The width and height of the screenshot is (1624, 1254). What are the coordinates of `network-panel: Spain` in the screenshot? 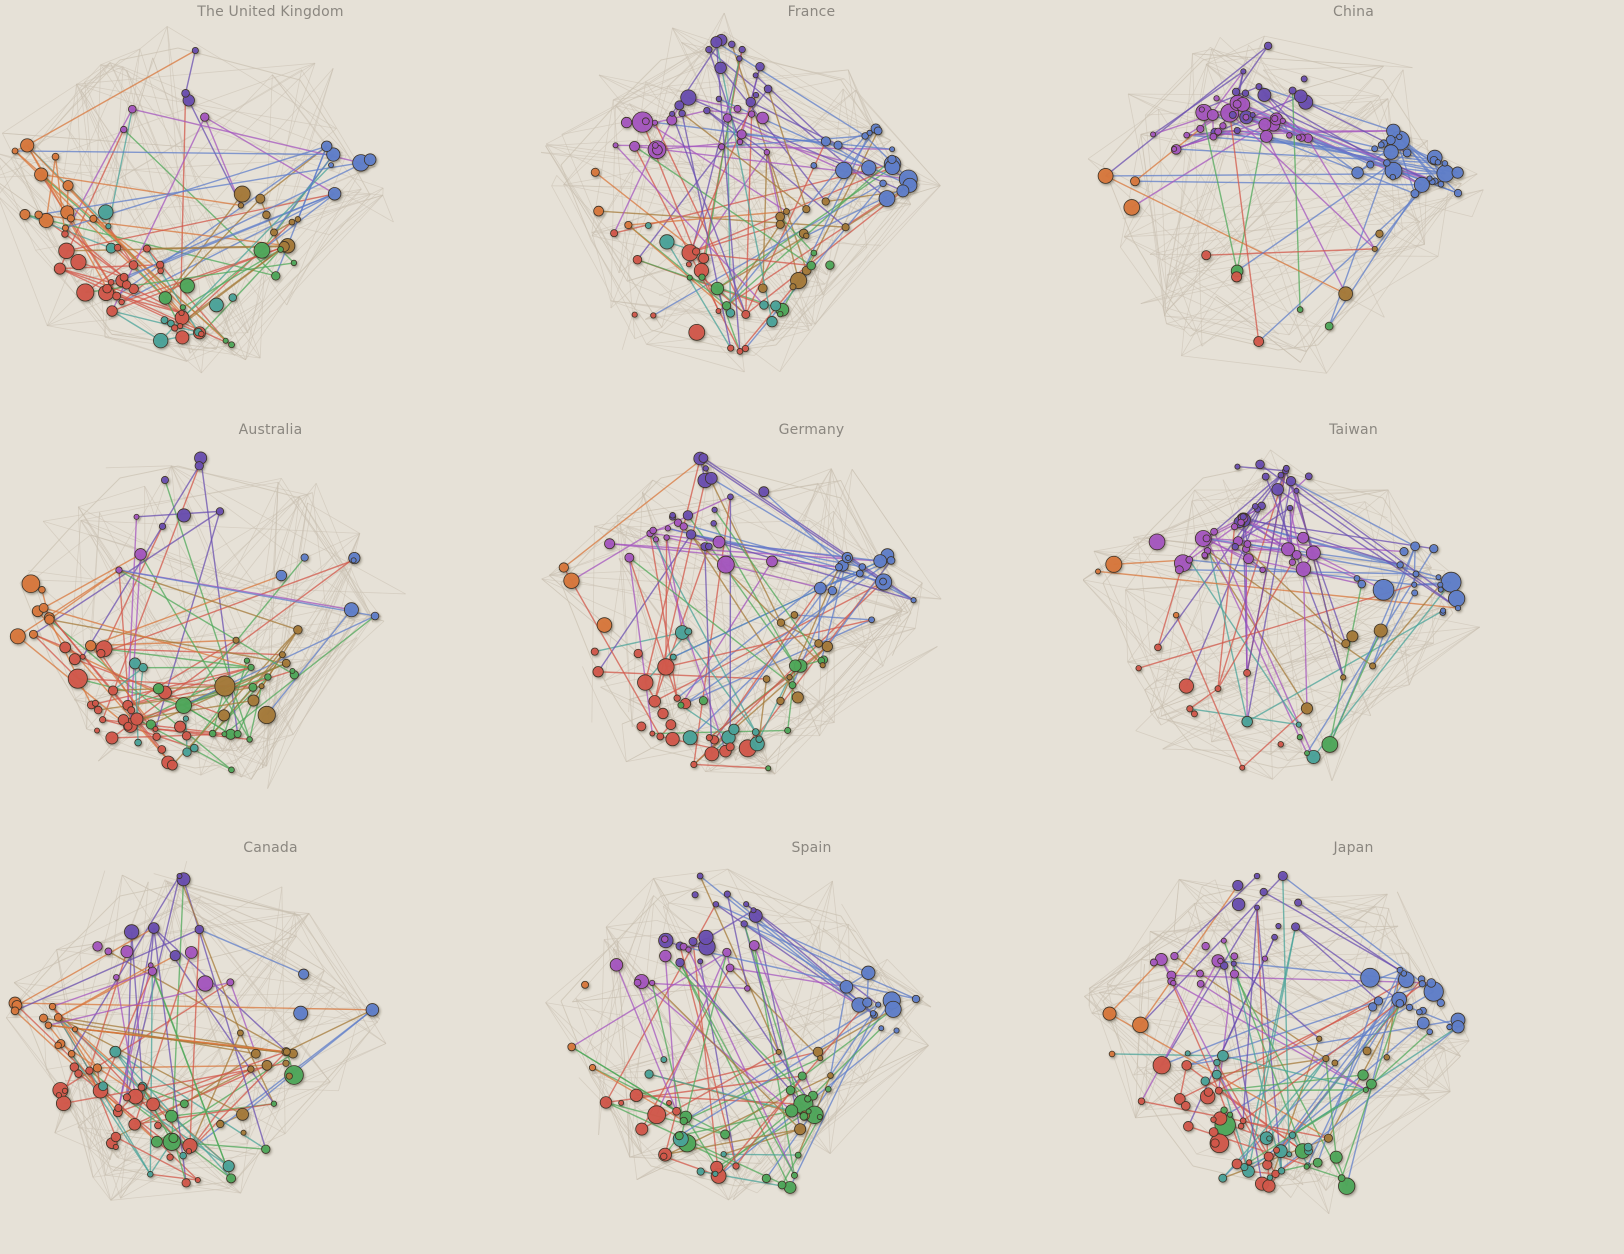 It's located at (811, 1045).